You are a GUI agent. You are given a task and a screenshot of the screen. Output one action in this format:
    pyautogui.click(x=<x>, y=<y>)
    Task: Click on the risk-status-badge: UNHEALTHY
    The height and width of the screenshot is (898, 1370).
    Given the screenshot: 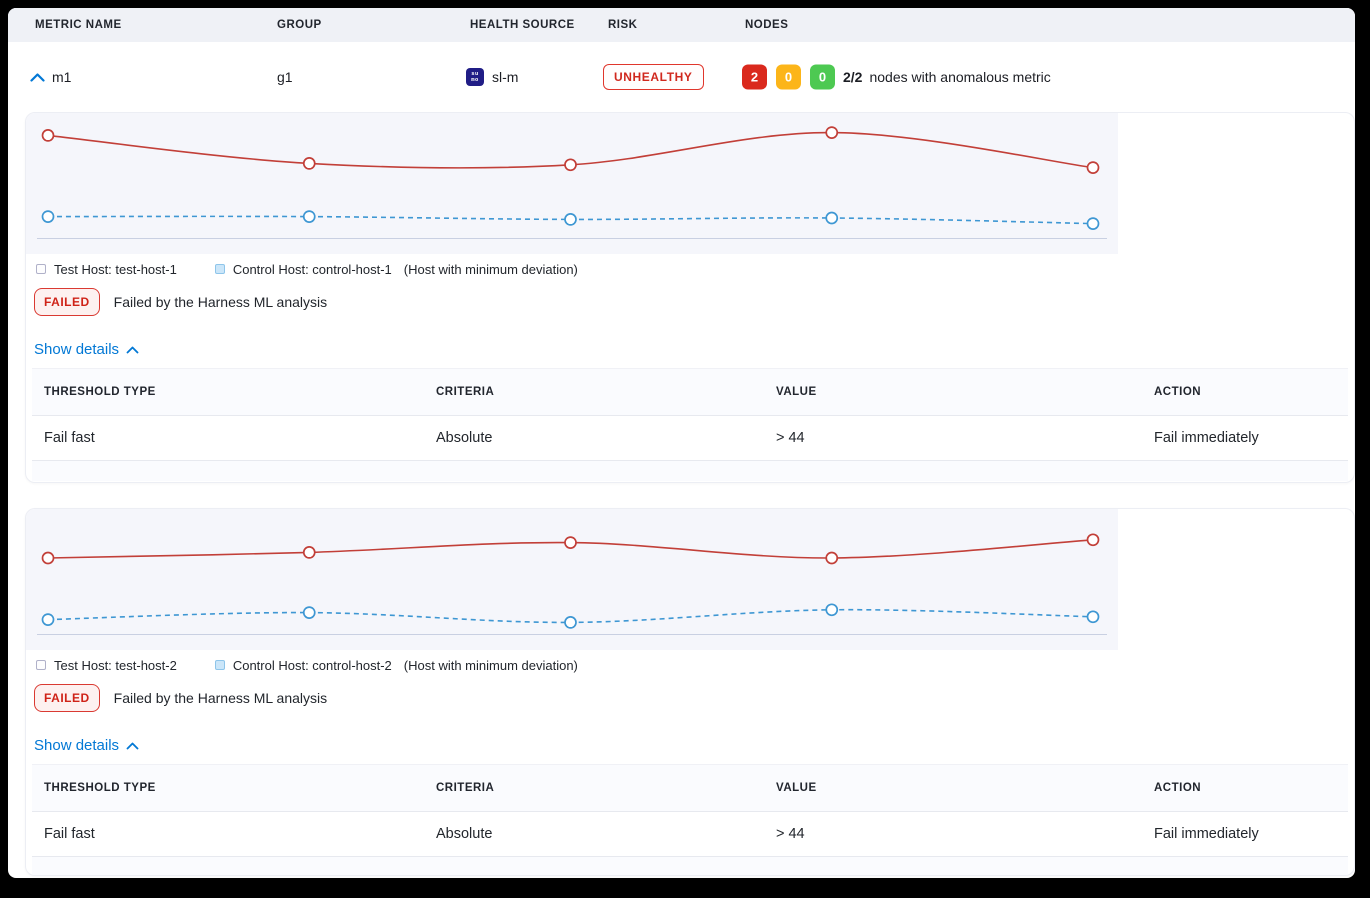 What is the action you would take?
    pyautogui.click(x=653, y=77)
    